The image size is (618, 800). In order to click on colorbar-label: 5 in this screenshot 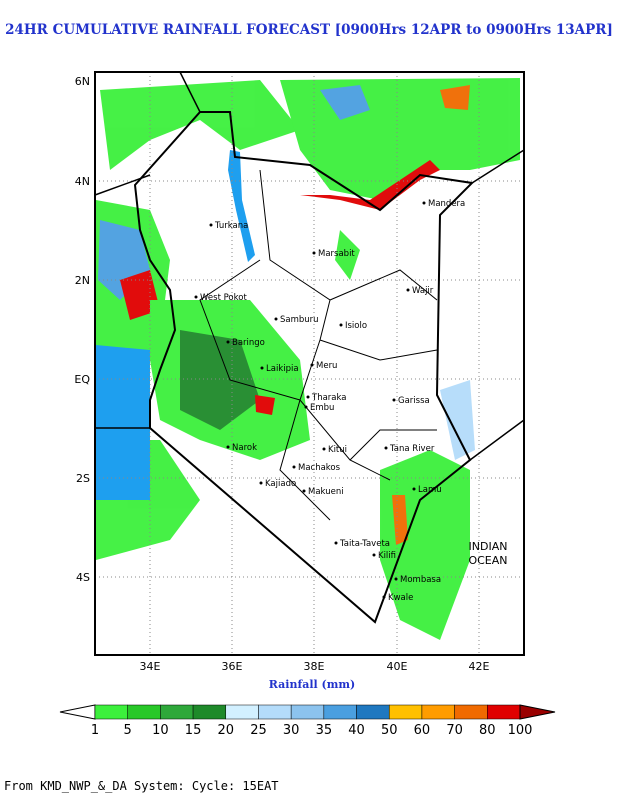, I will do `click(128, 730)`.